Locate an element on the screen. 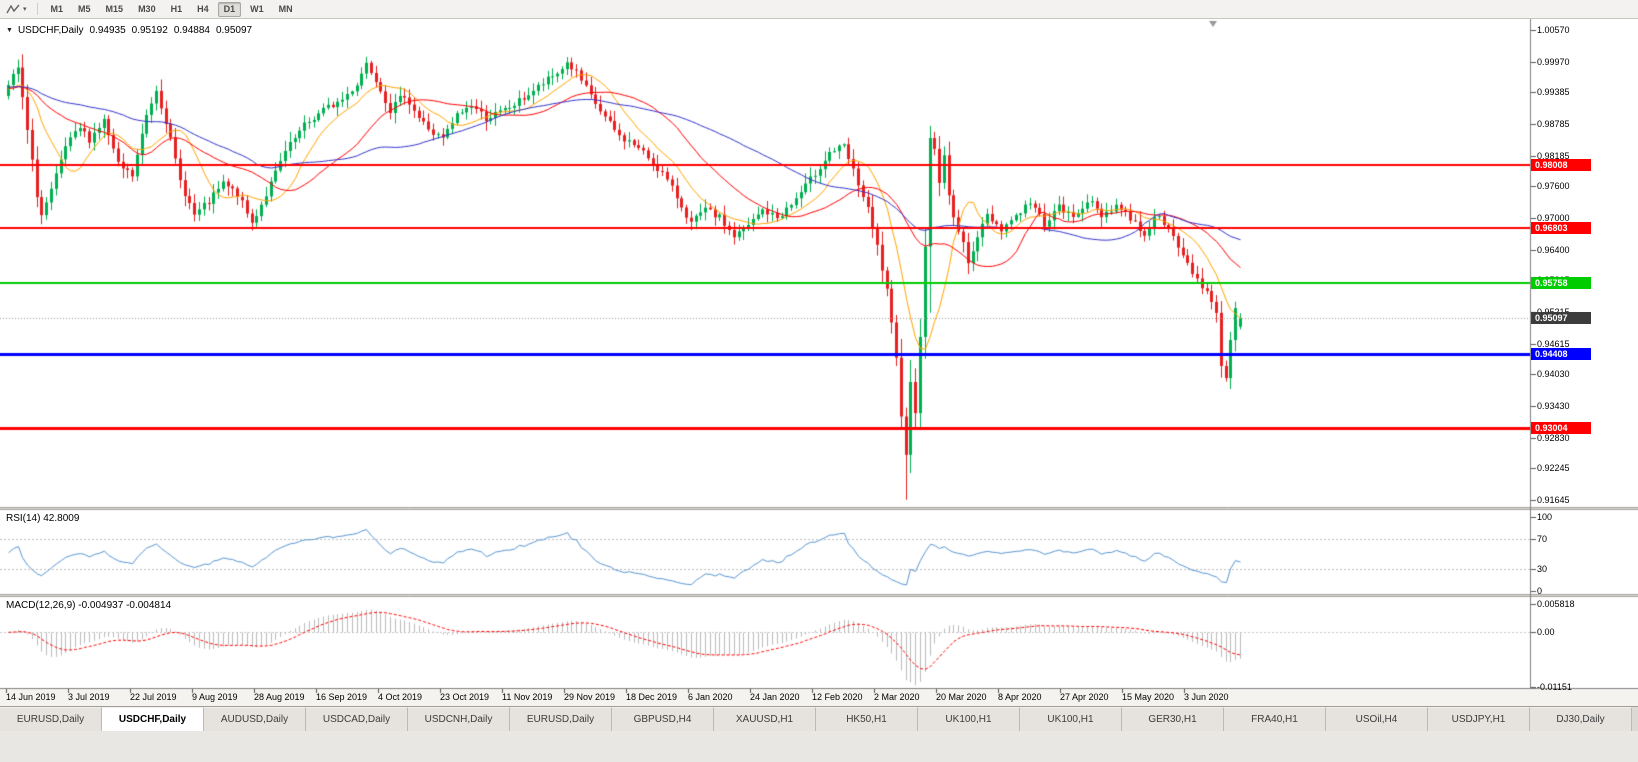 Image resolution: width=1638 pixels, height=762 pixels. timeframe-button-m15: M15 is located at coordinates (114, 8).